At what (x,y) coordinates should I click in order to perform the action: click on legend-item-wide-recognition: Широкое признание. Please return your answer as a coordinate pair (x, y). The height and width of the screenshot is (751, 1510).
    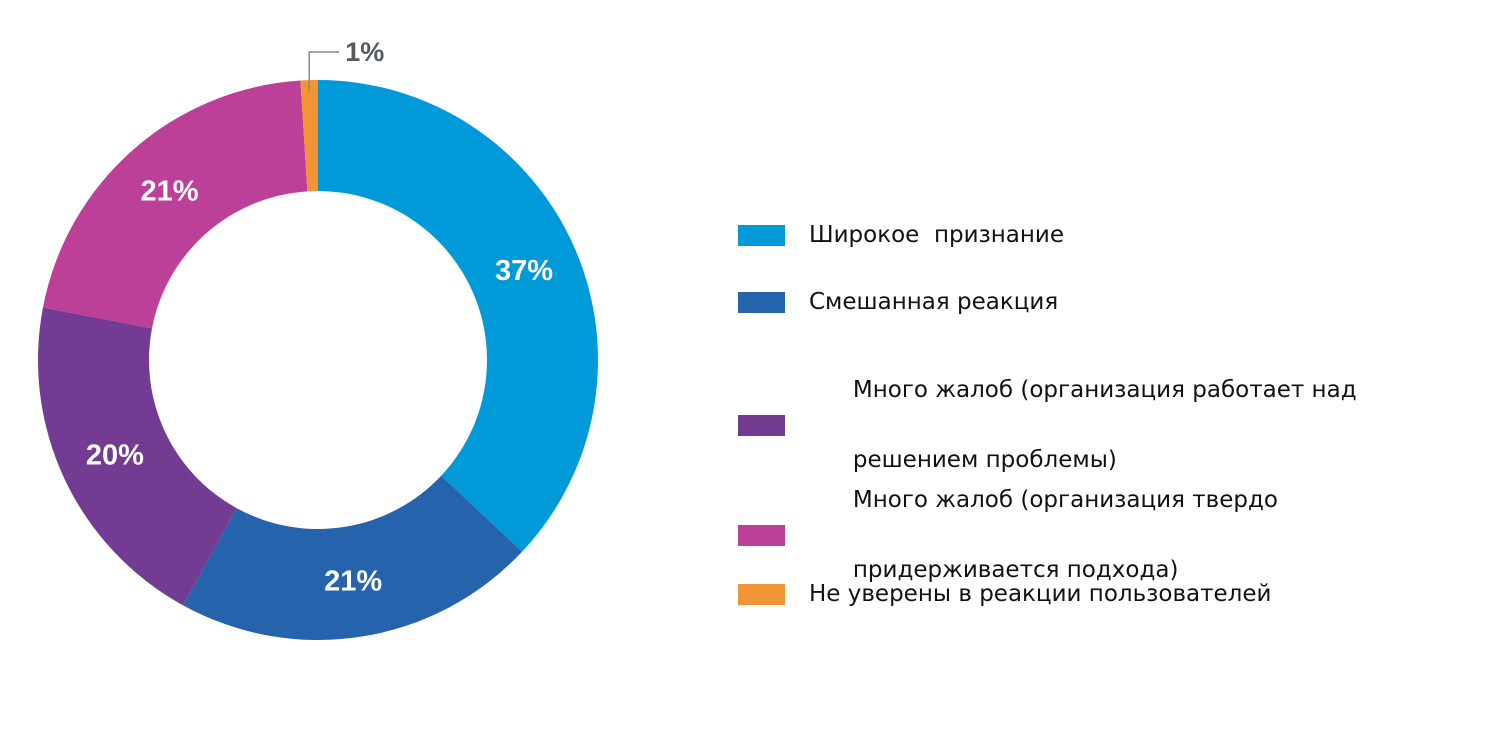
    Looking at the image, I should click on (901, 235).